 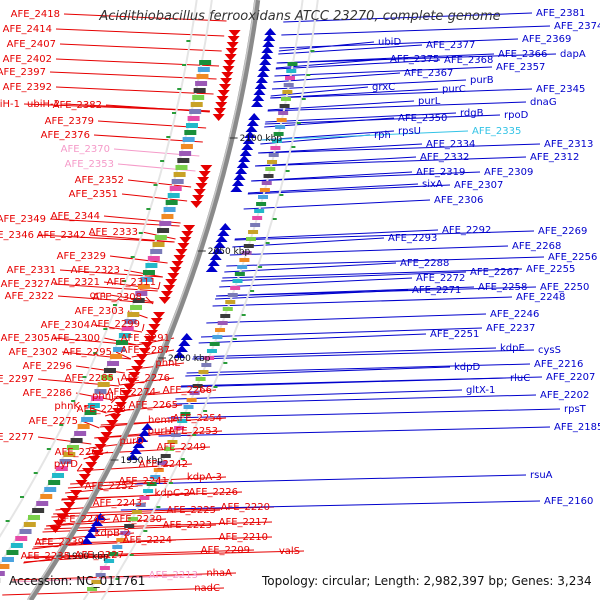 I want to click on gene-label-left: AFE_2308, so click(x=117, y=297).